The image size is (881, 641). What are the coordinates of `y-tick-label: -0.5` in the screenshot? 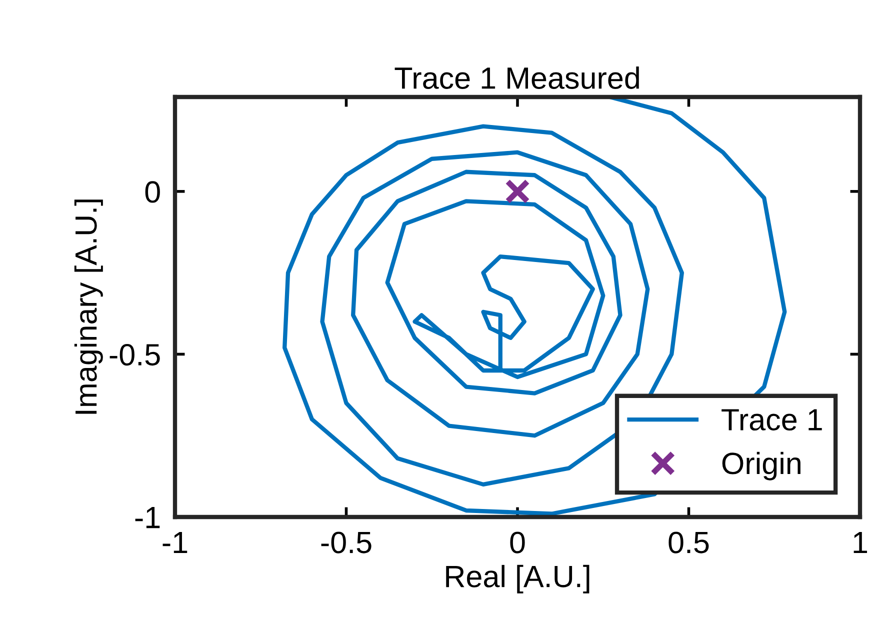 It's located at (135, 355).